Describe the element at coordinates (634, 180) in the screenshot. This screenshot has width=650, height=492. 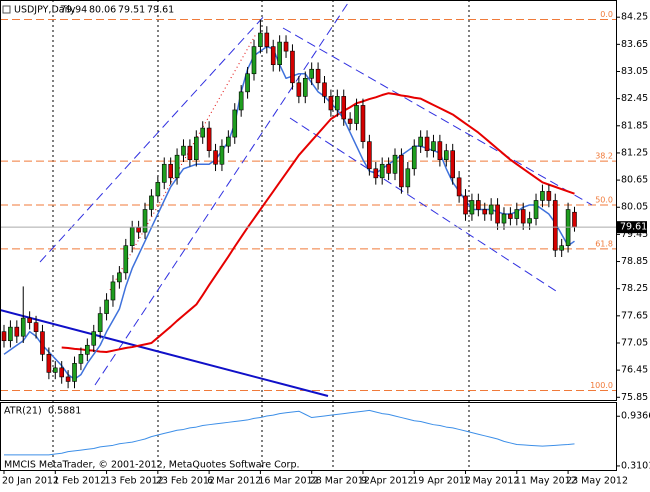
I see `y-tick-label: 80.65` at that location.